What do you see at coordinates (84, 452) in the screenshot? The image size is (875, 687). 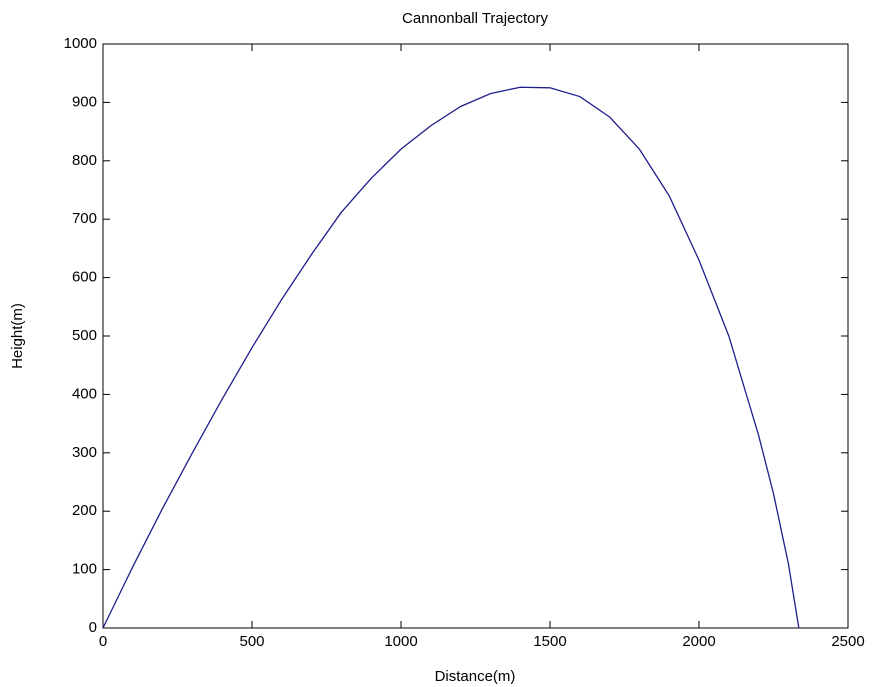 I see `y-tick-label: 300` at bounding box center [84, 452].